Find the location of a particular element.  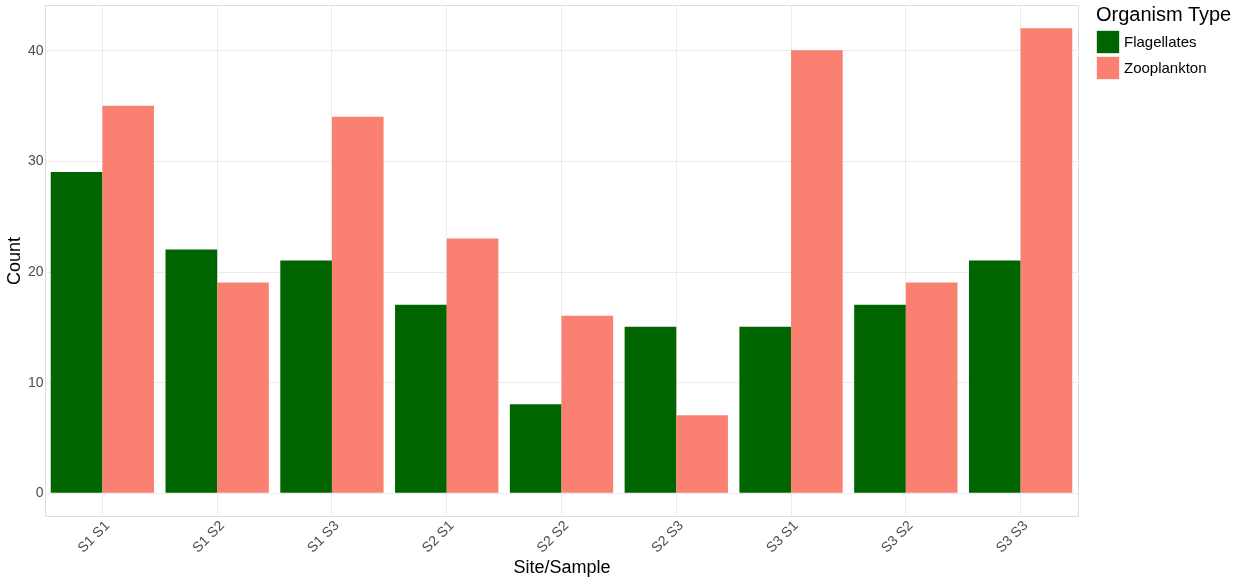

x-tick-label: S2 S1 is located at coordinates (437, 536).